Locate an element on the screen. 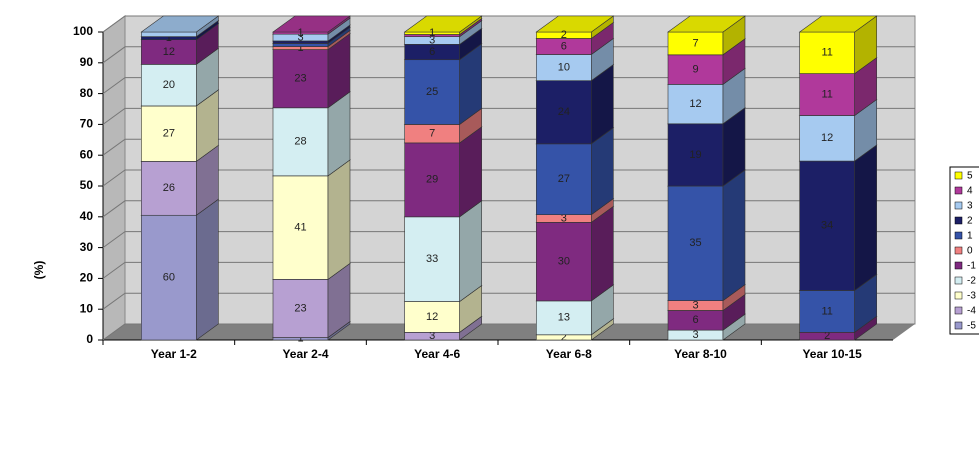 The height and width of the screenshot is (474, 979). legend-label: -3 is located at coordinates (971, 296).